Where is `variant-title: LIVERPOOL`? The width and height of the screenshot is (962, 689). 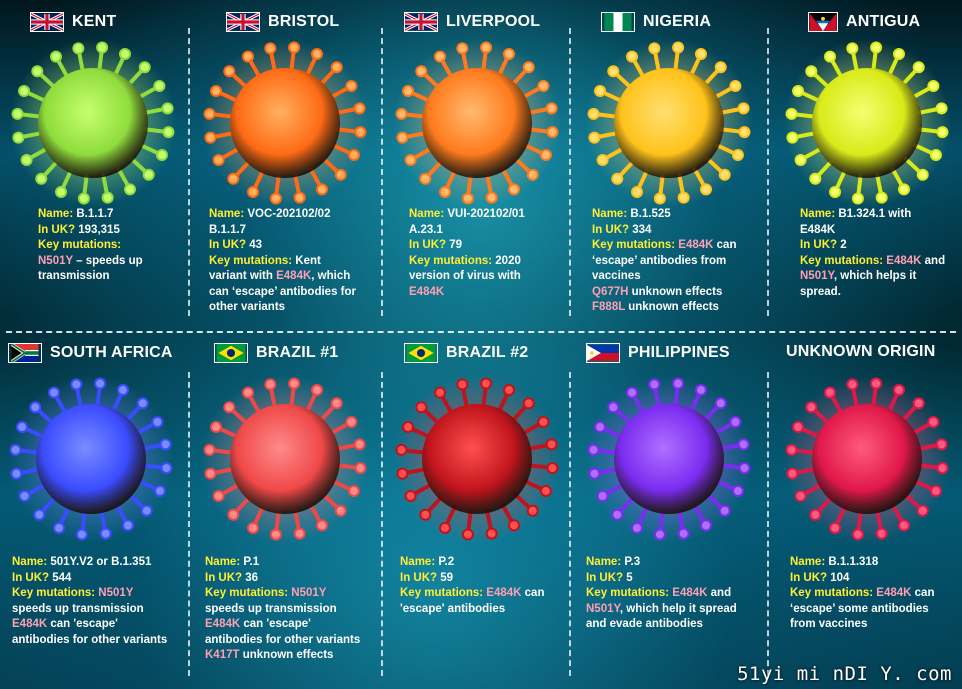 variant-title: LIVERPOOL is located at coordinates (493, 21).